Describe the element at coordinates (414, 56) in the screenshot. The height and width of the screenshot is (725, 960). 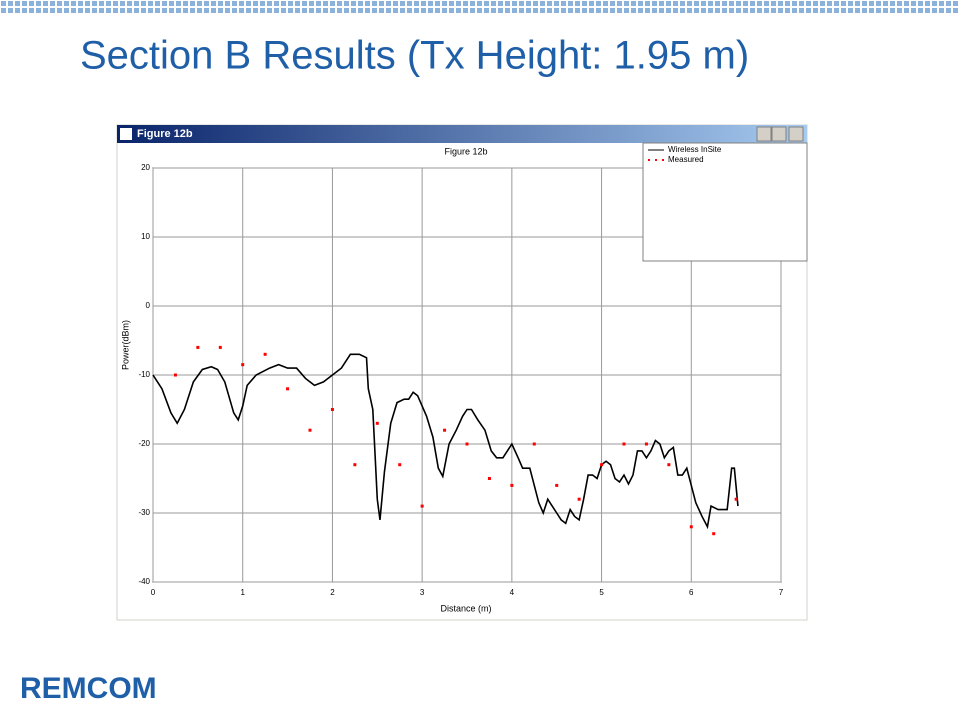
I see `slide-title: Section B Results (Tx Height: 1.95 m)` at that location.